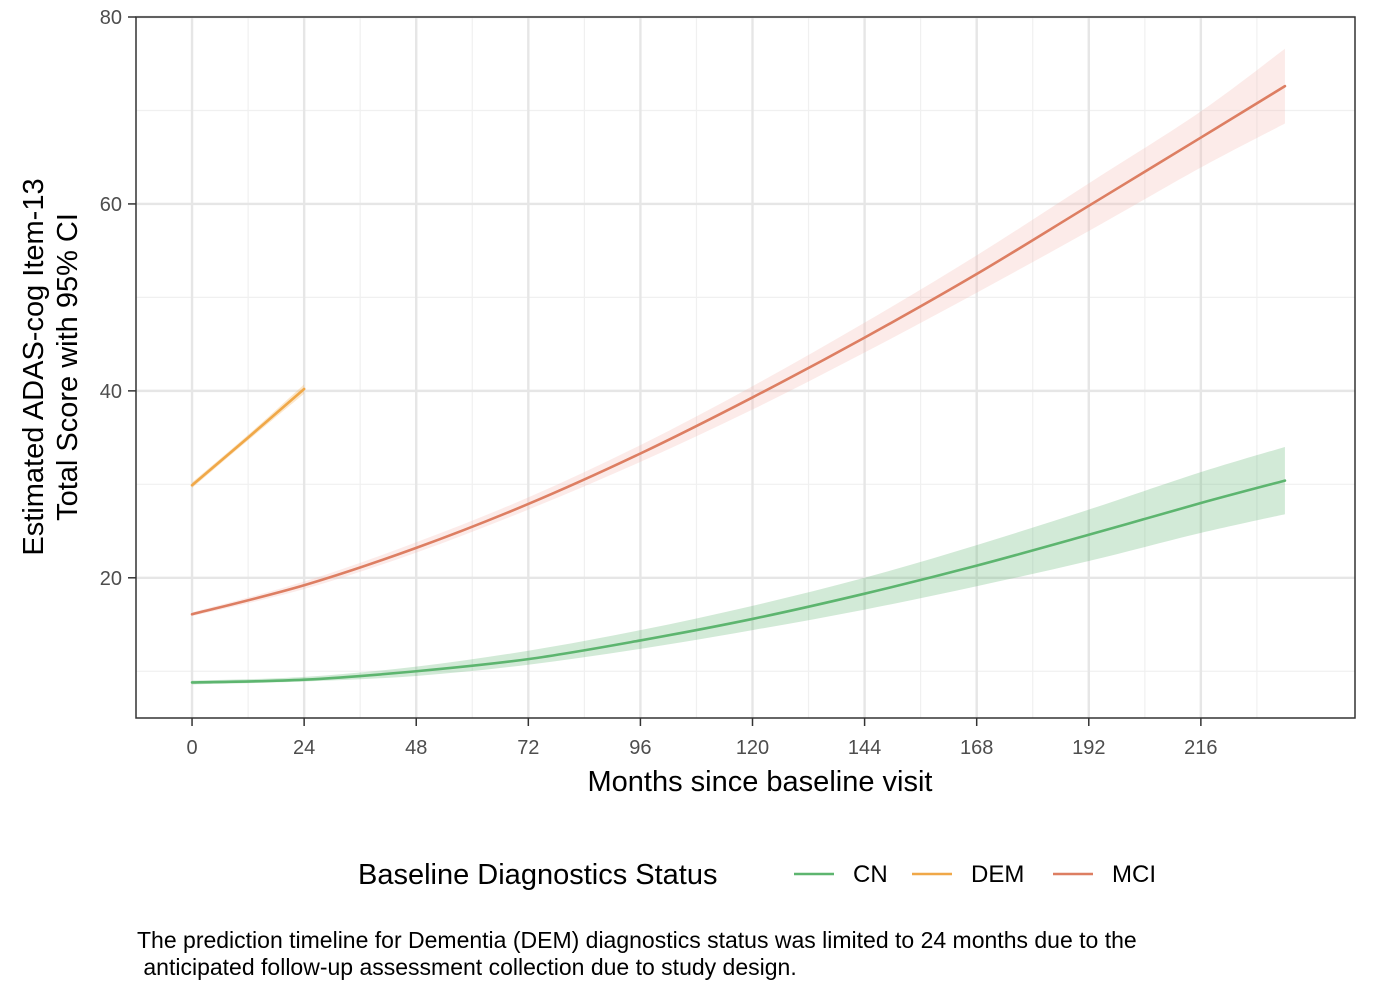 This screenshot has width=1400, height=1000. What do you see at coordinates (416, 748) in the screenshot?
I see `x-tick-label: 48` at bounding box center [416, 748].